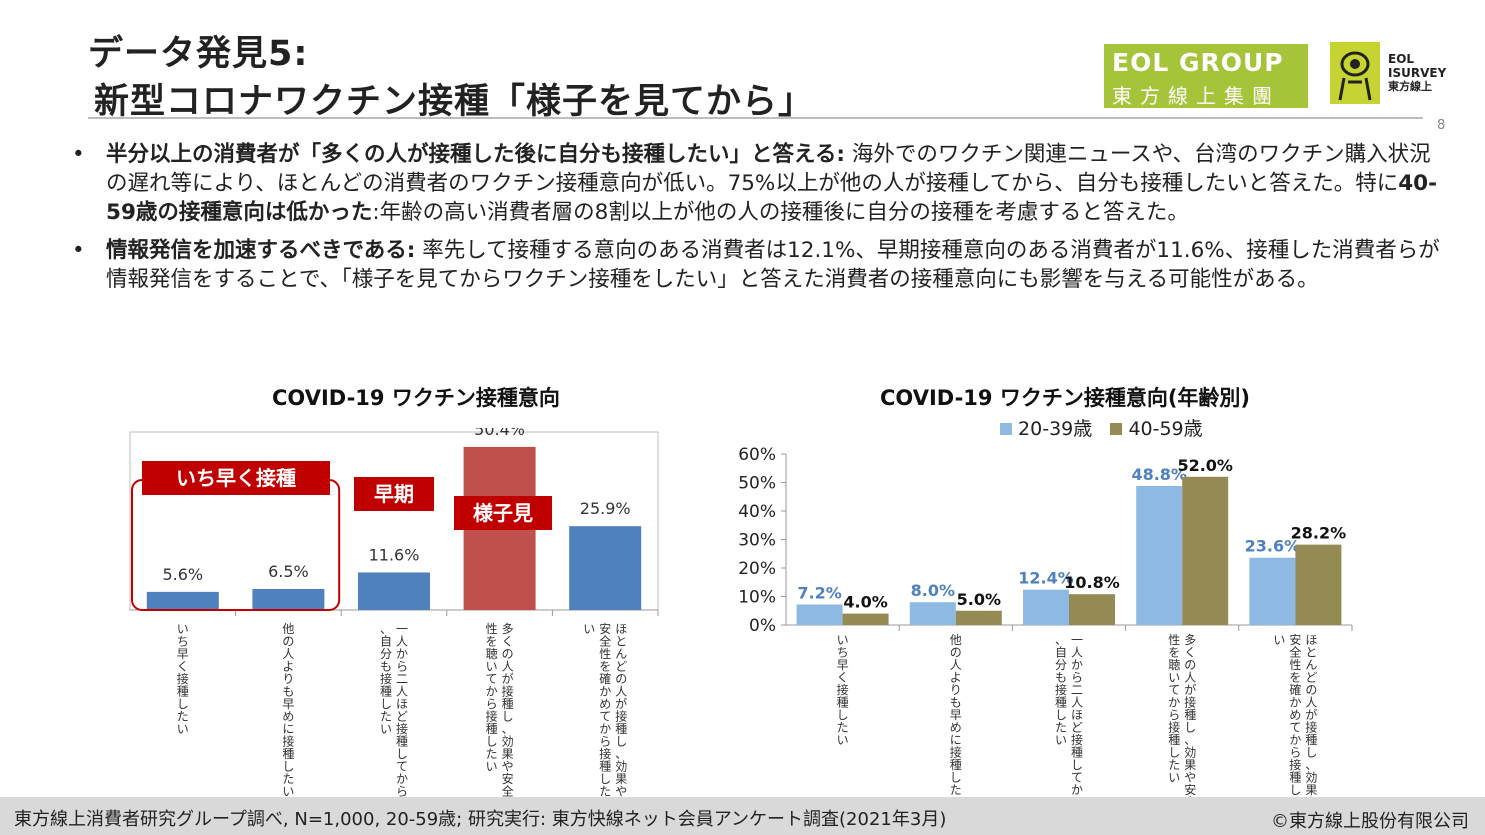 The width and height of the screenshot is (1485, 835). What do you see at coordinates (1401, 59) in the screenshot?
I see `isurvey-text-1: EOL` at bounding box center [1401, 59].